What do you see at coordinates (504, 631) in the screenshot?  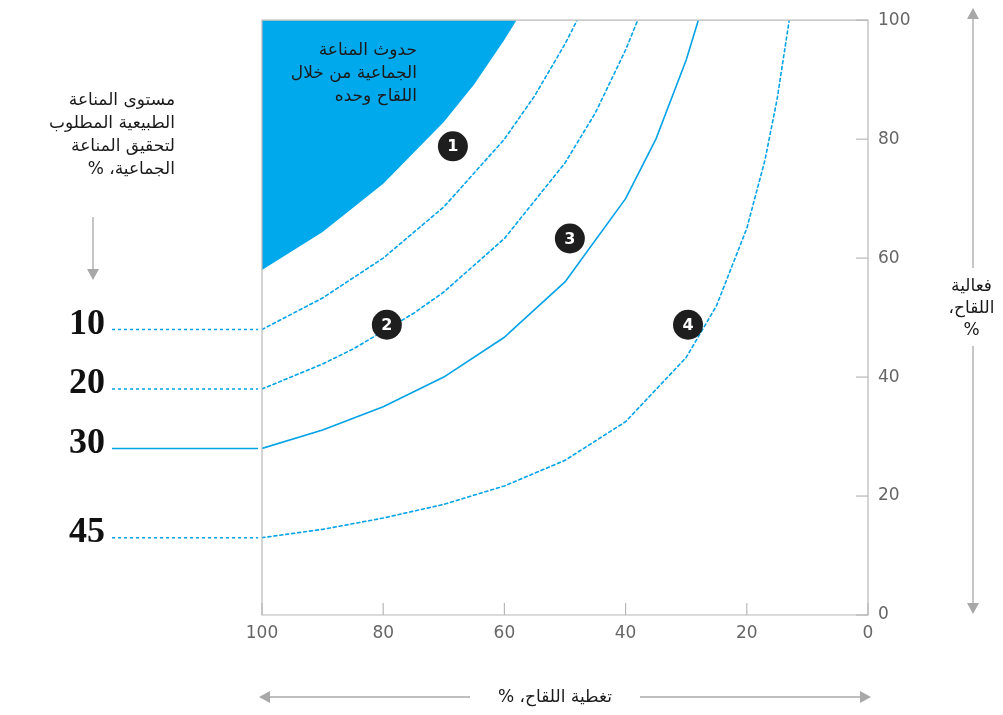 I see `x-tick-label: 60` at bounding box center [504, 631].